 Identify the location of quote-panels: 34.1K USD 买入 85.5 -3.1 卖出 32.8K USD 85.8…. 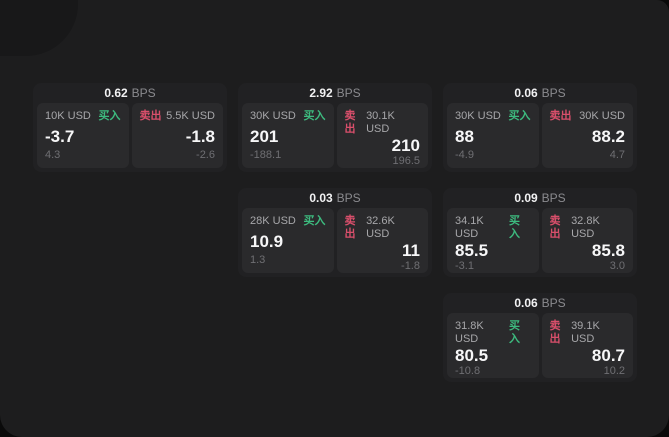
(540, 240).